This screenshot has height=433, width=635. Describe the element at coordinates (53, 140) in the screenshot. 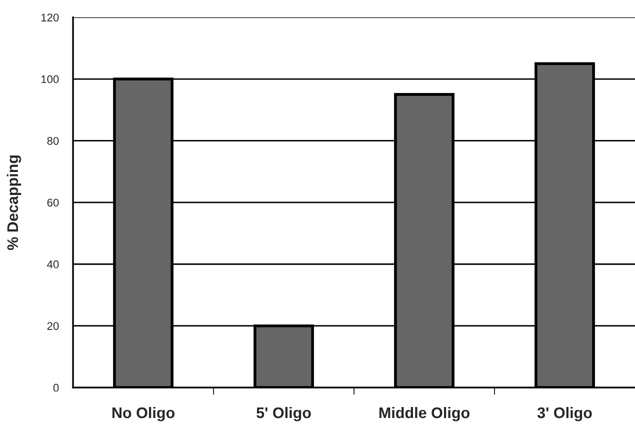

I see `y-tick-label: 80` at that location.